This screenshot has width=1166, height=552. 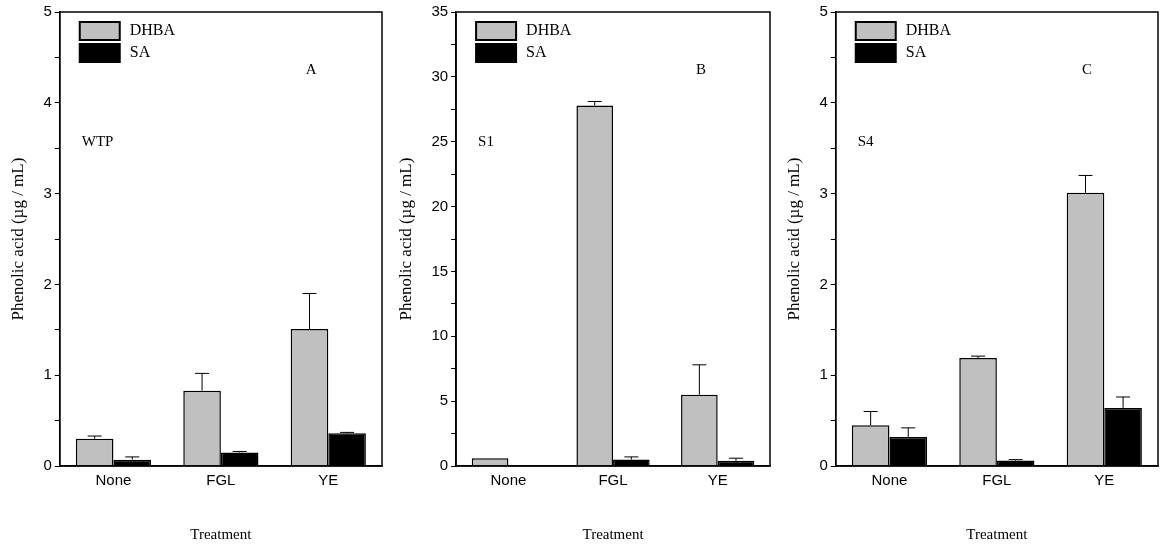 I want to click on annotation: B, so click(x=700, y=68).